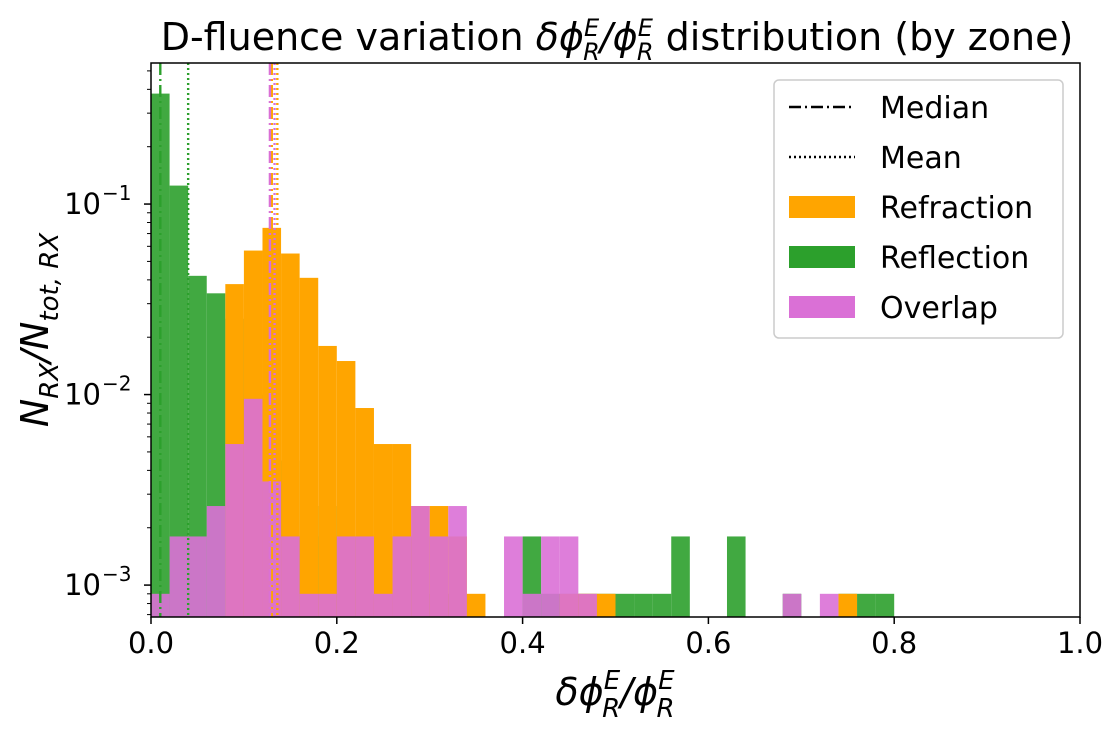 The width and height of the screenshot is (1119, 732). I want to click on y-tick-exponent: −1, so click(116, 193).